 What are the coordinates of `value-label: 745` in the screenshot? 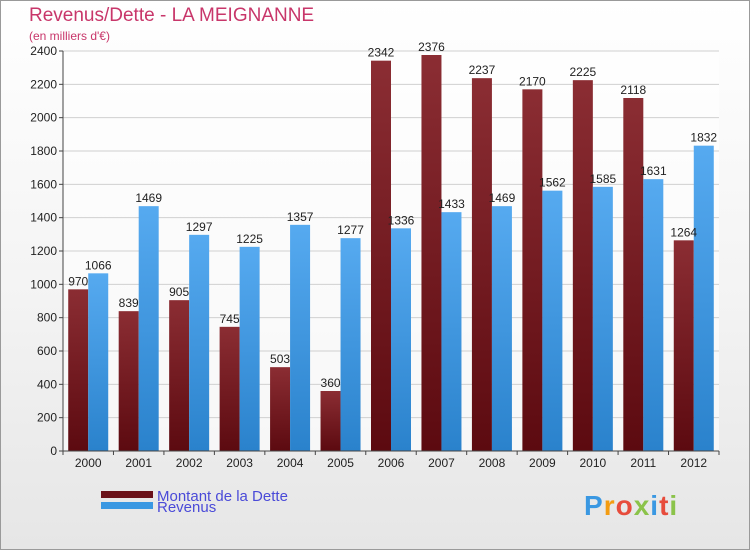 It's located at (230, 319).